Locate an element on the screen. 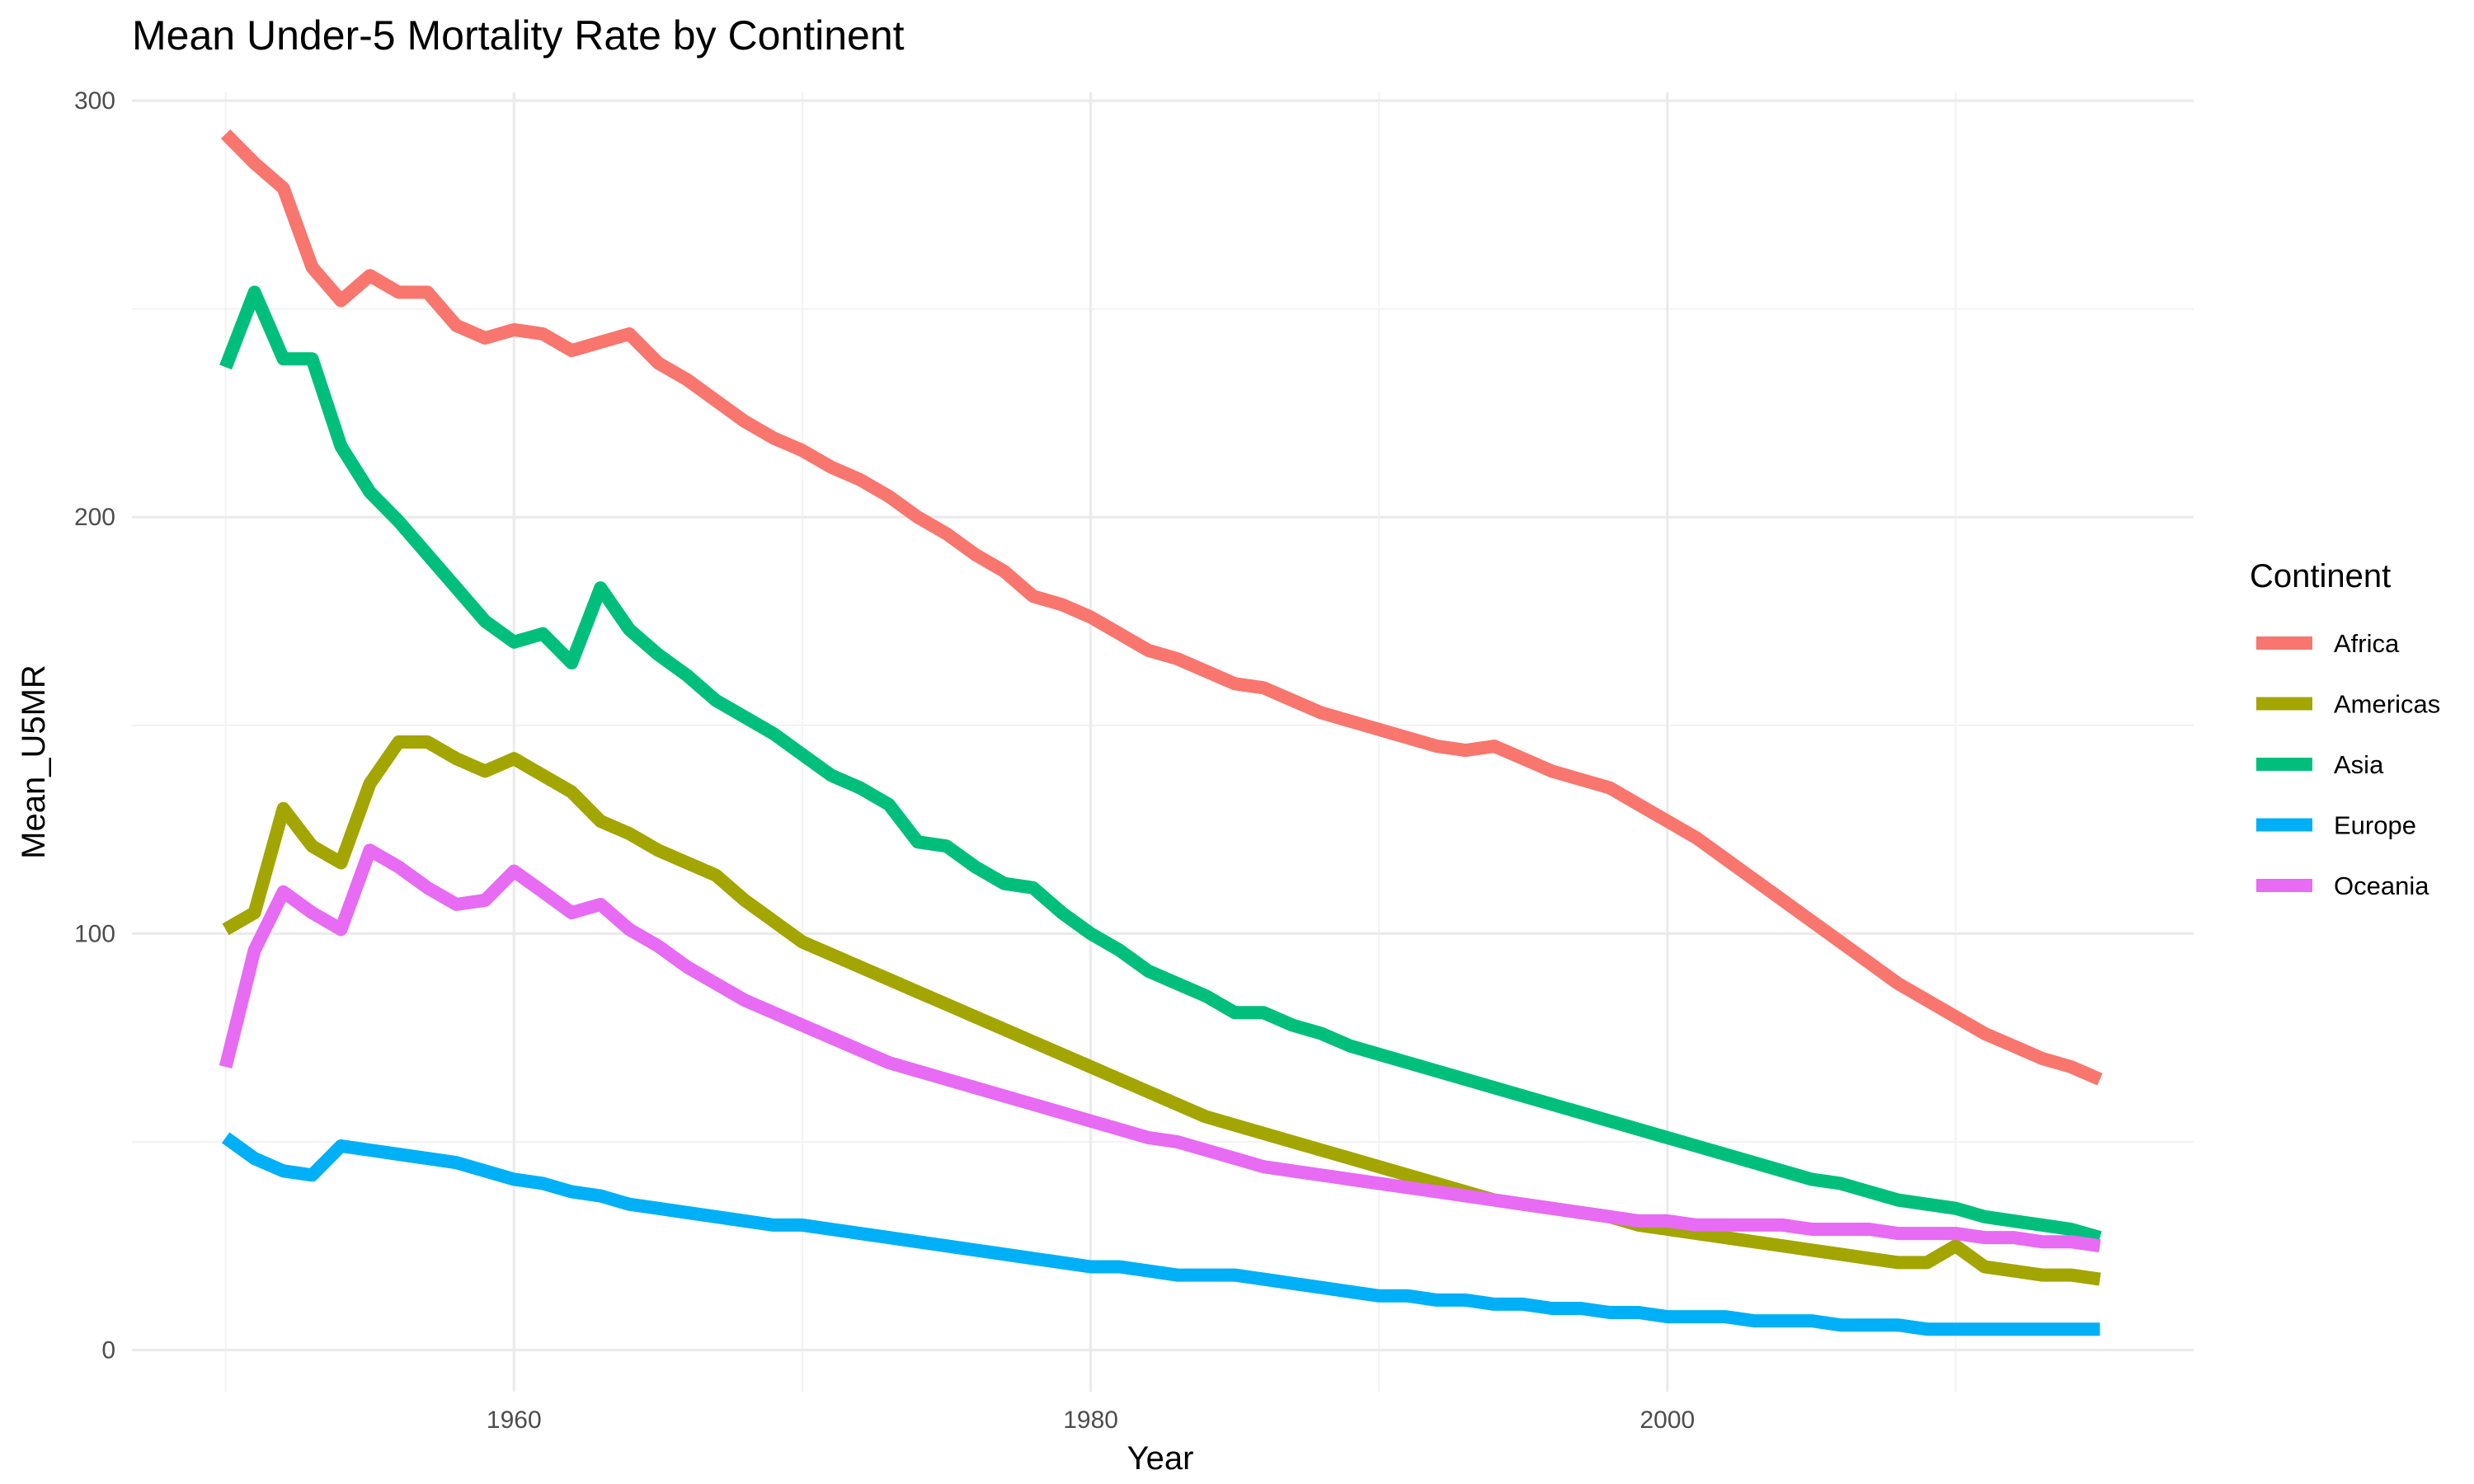 The image size is (2474, 1484). legend-label-asia: Asia is located at coordinates (2359, 764).